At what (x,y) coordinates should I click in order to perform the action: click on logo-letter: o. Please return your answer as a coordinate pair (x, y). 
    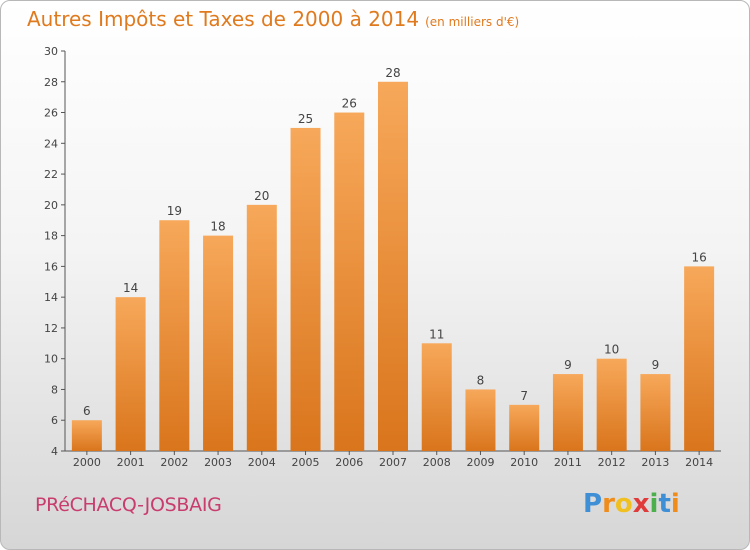
    Looking at the image, I should click on (623, 504).